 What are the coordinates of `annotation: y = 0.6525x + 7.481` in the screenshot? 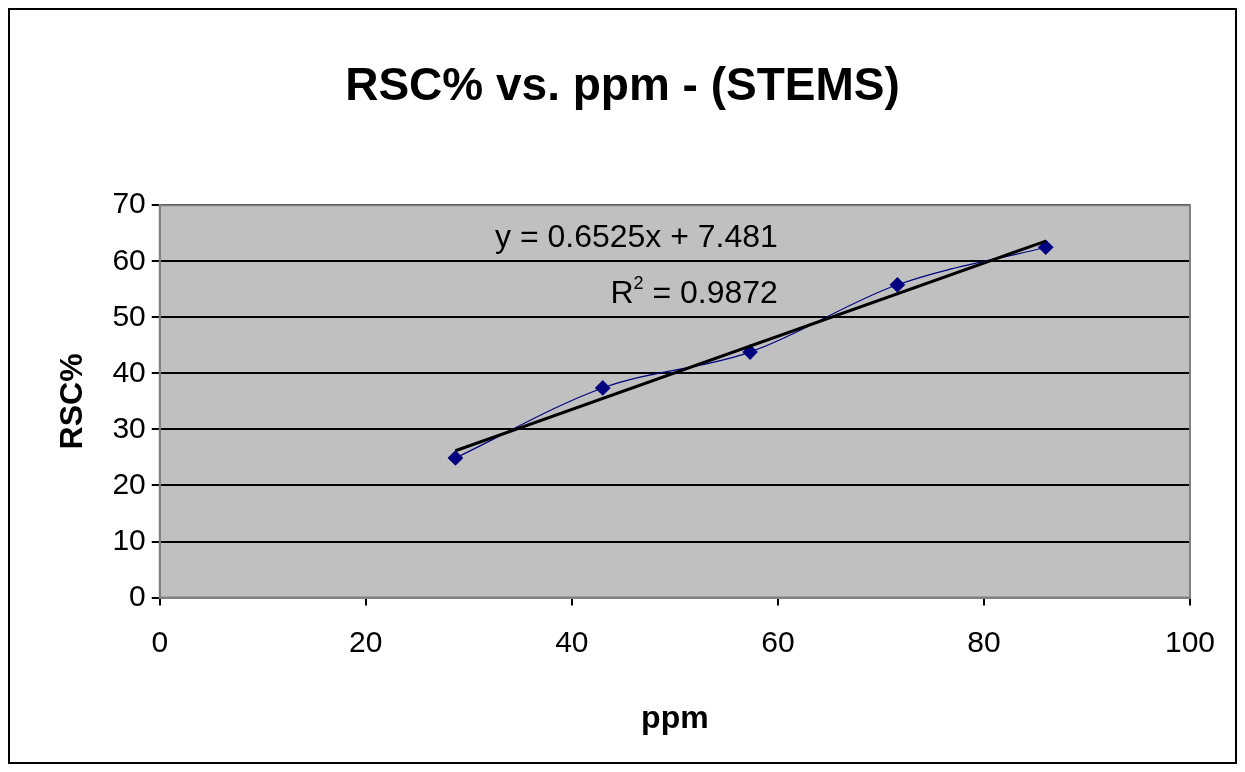 It's located at (636, 236).